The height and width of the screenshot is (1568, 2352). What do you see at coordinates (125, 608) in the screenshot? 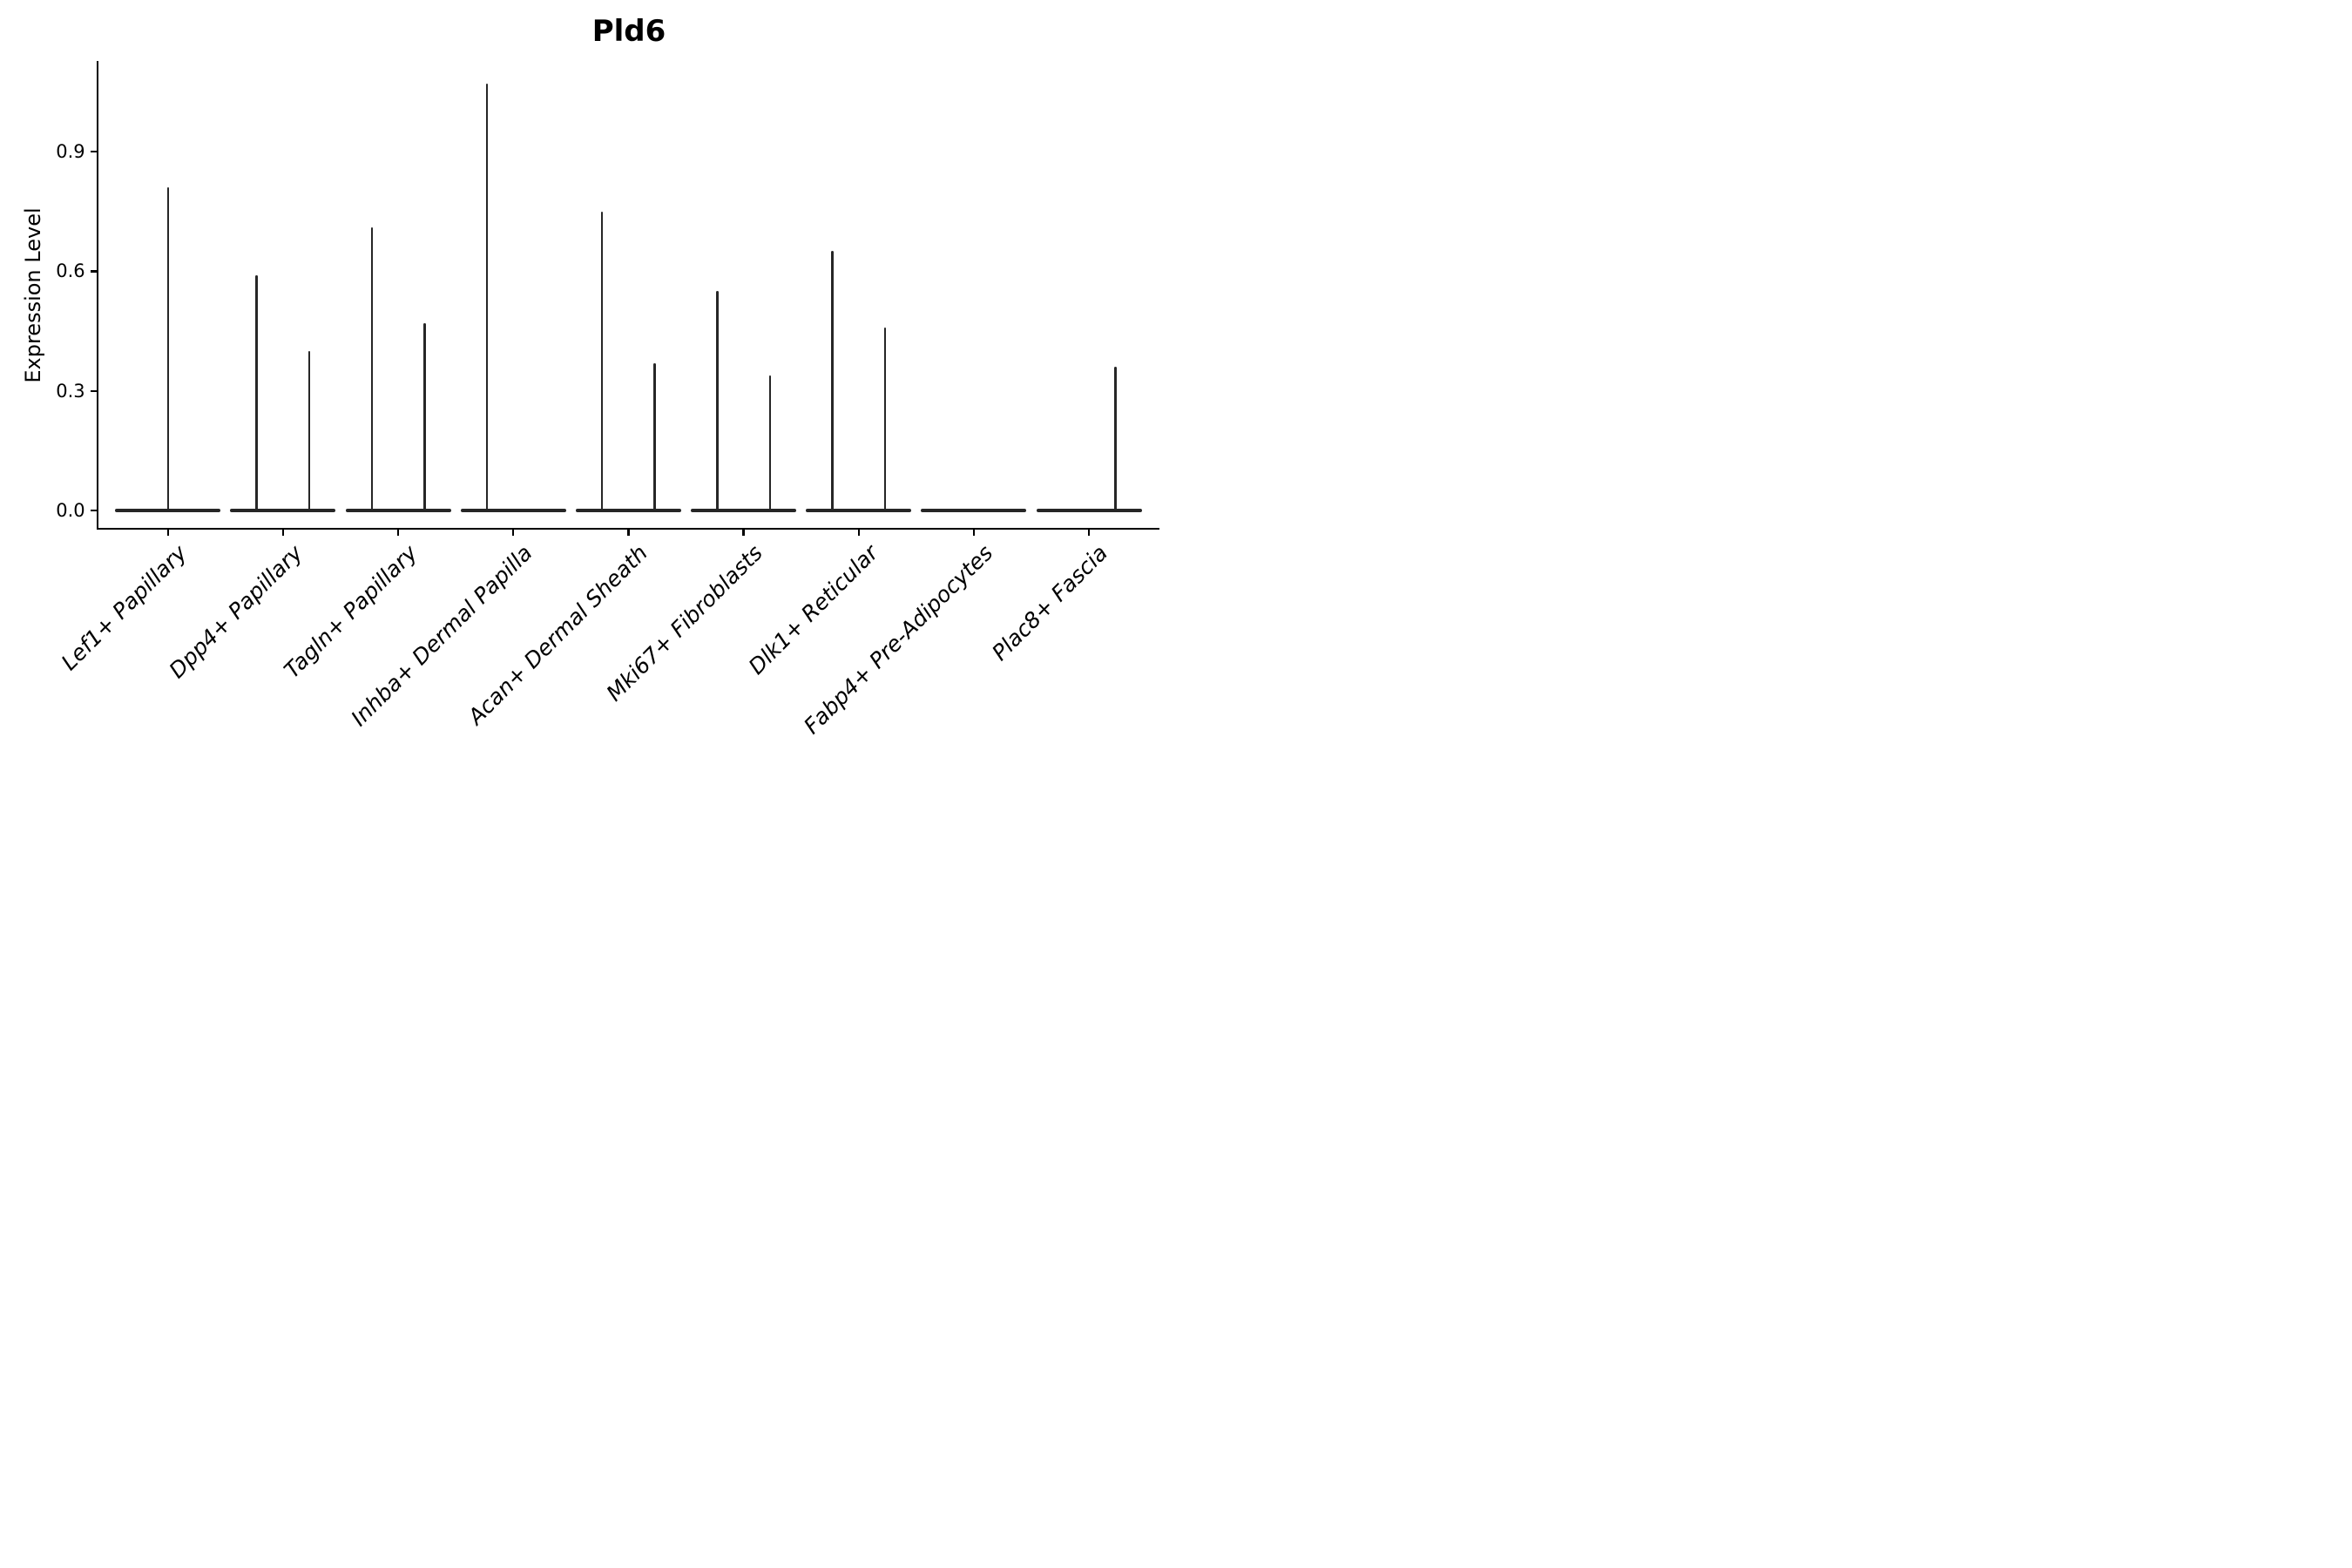
I see `x-tick-label: Lef1+ Papillary` at bounding box center [125, 608].